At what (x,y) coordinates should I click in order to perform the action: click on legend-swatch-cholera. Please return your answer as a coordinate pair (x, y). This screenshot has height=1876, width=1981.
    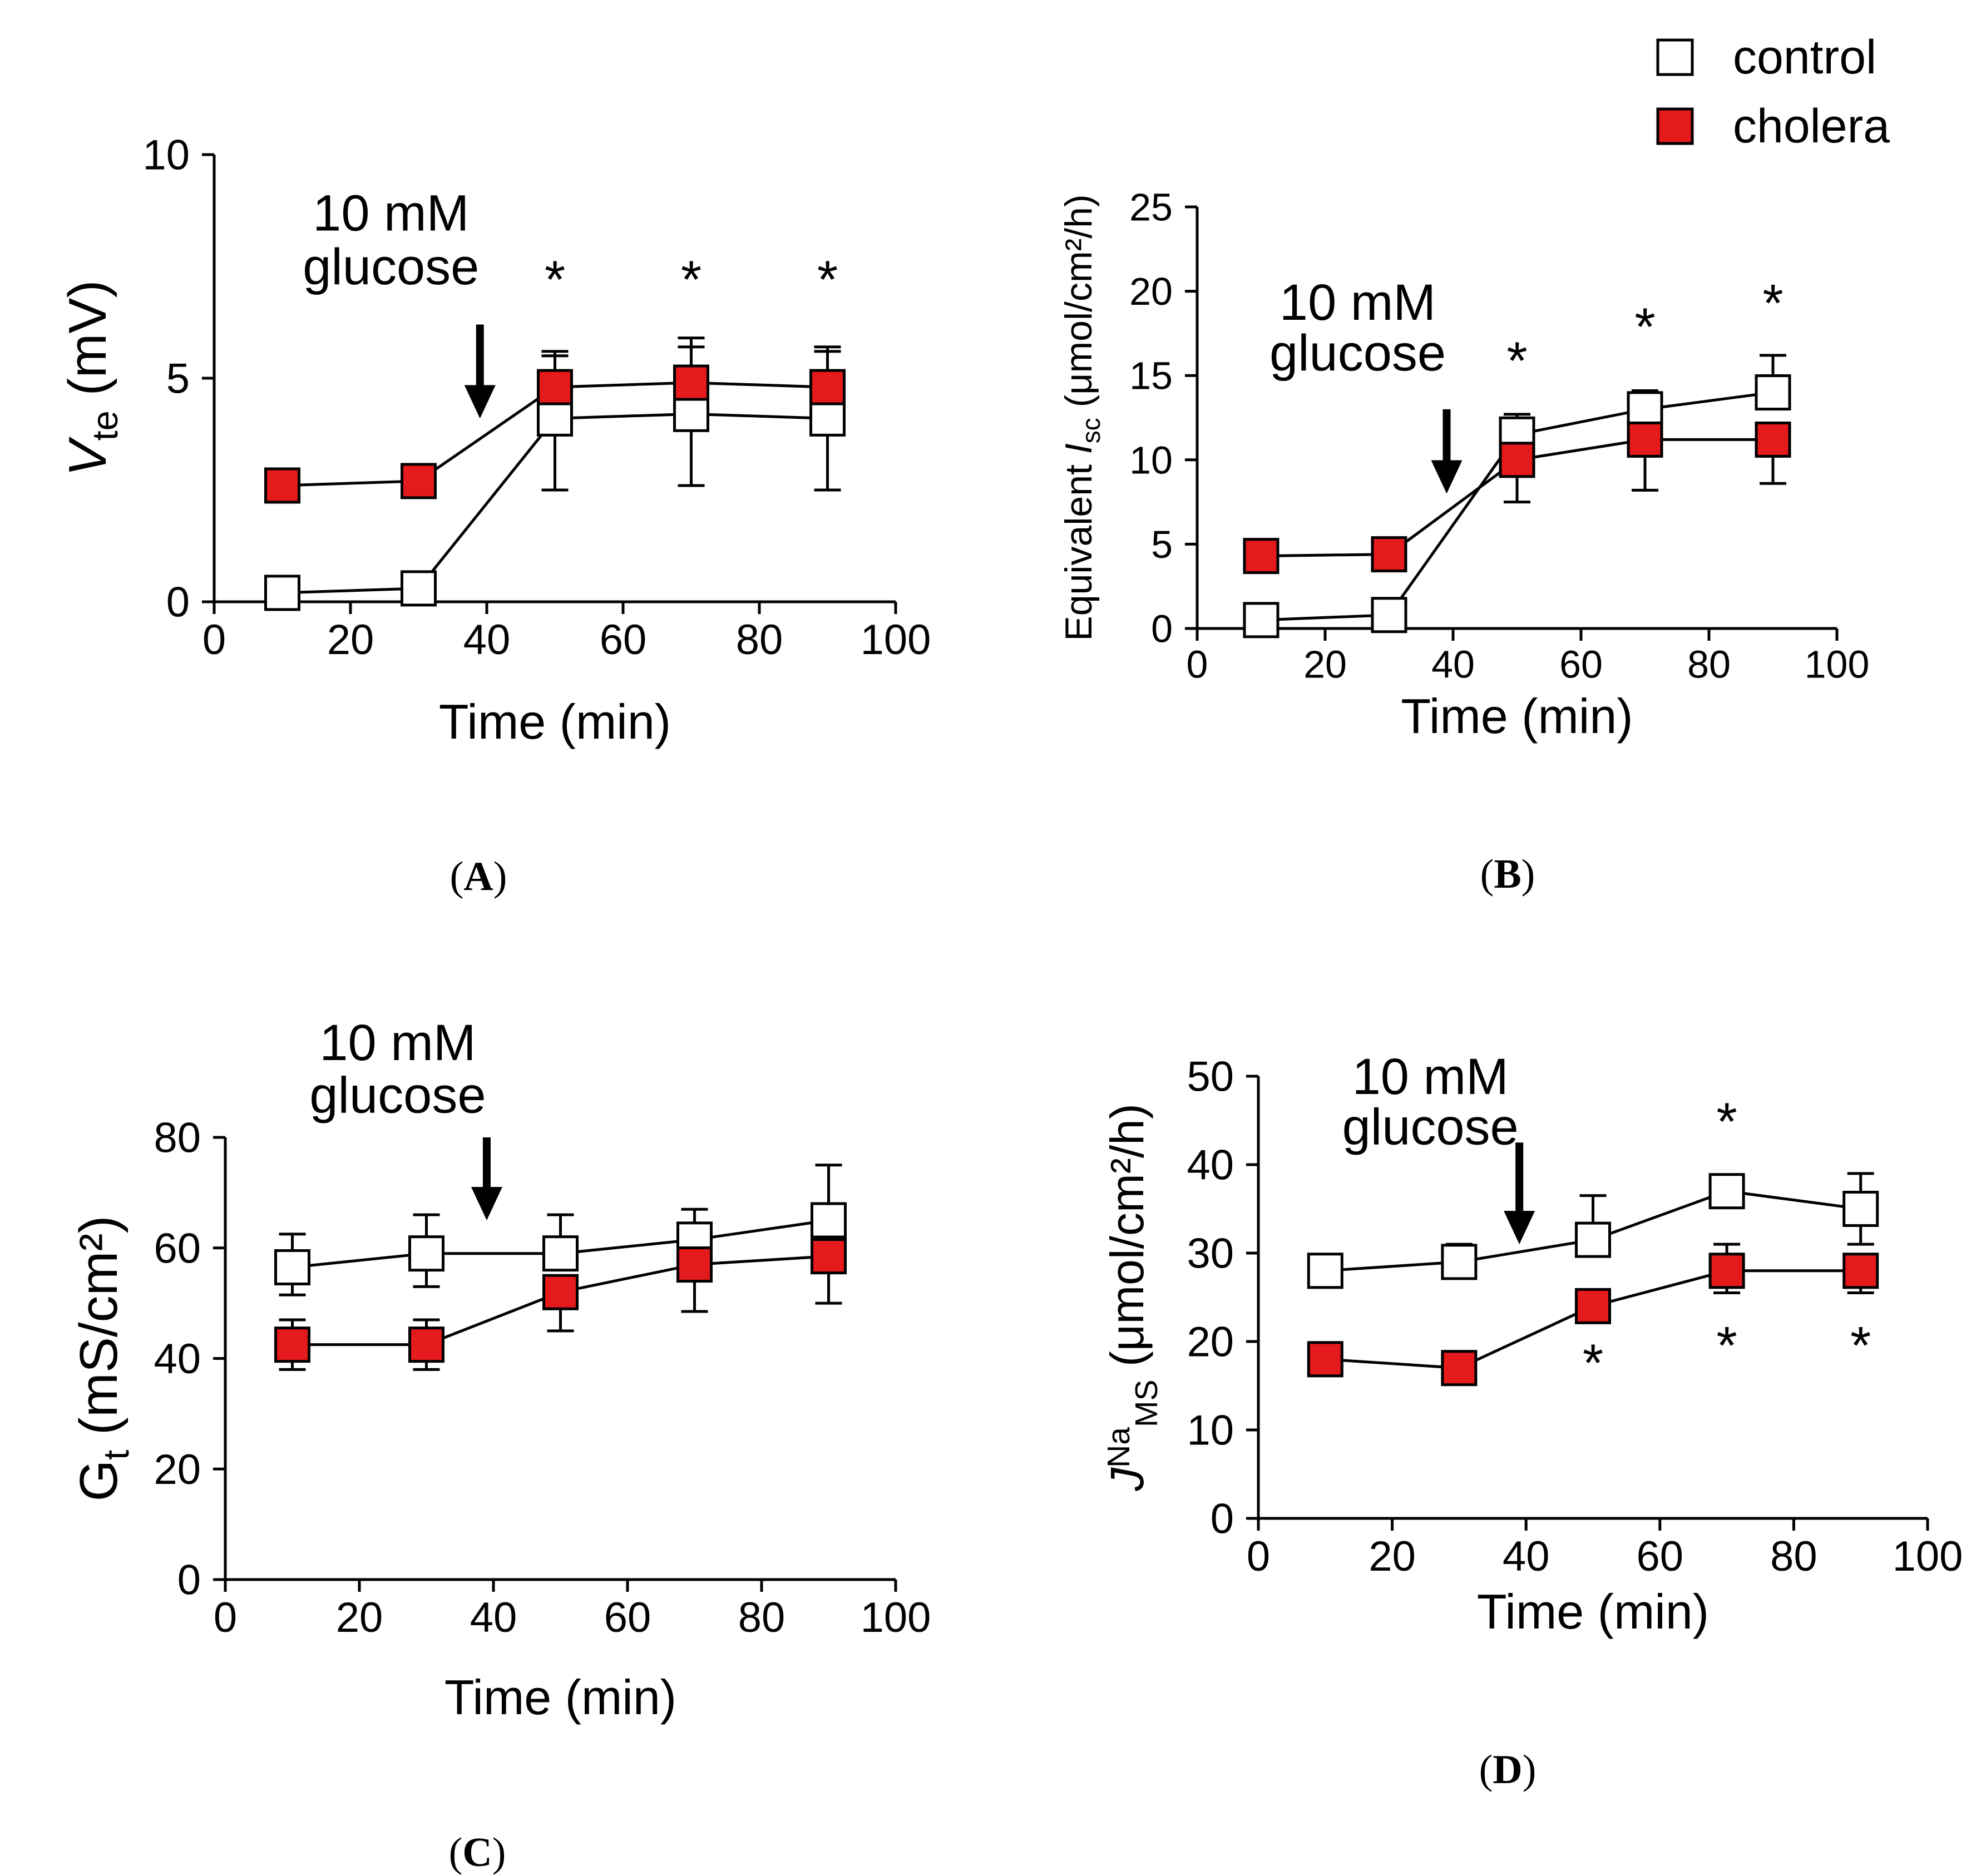
    Looking at the image, I should click on (1675, 126).